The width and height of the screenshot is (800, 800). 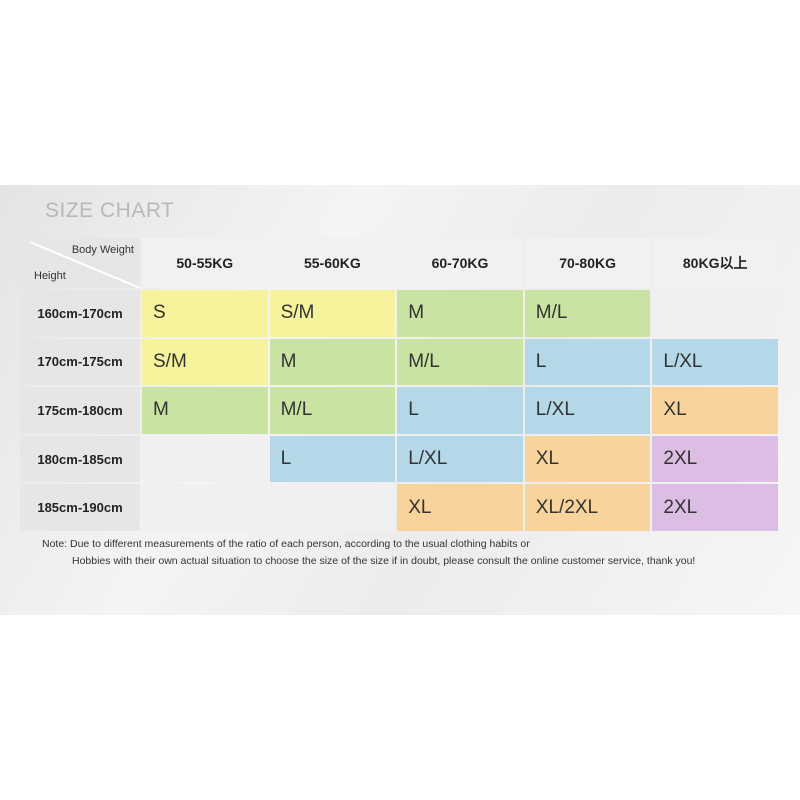 What do you see at coordinates (205, 263) in the screenshot?
I see `weight-header: 50-55KG` at bounding box center [205, 263].